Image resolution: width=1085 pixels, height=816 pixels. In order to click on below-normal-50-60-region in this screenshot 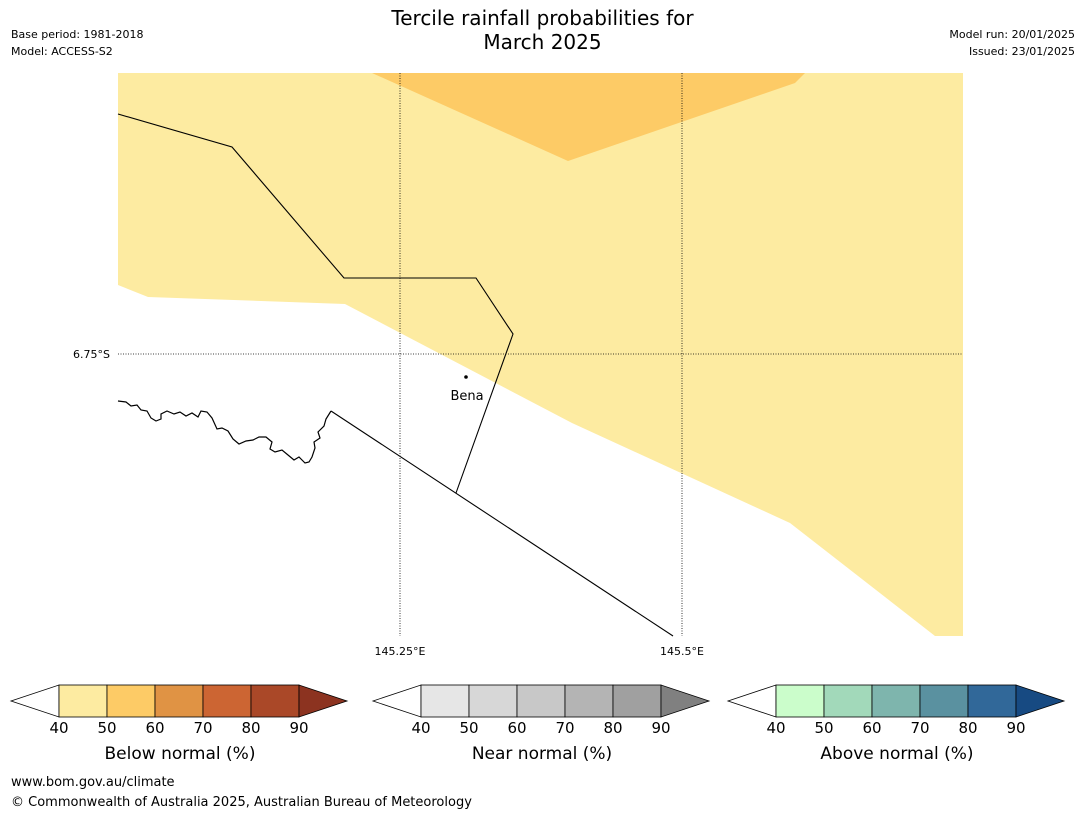, I will do `click(588, 117)`.